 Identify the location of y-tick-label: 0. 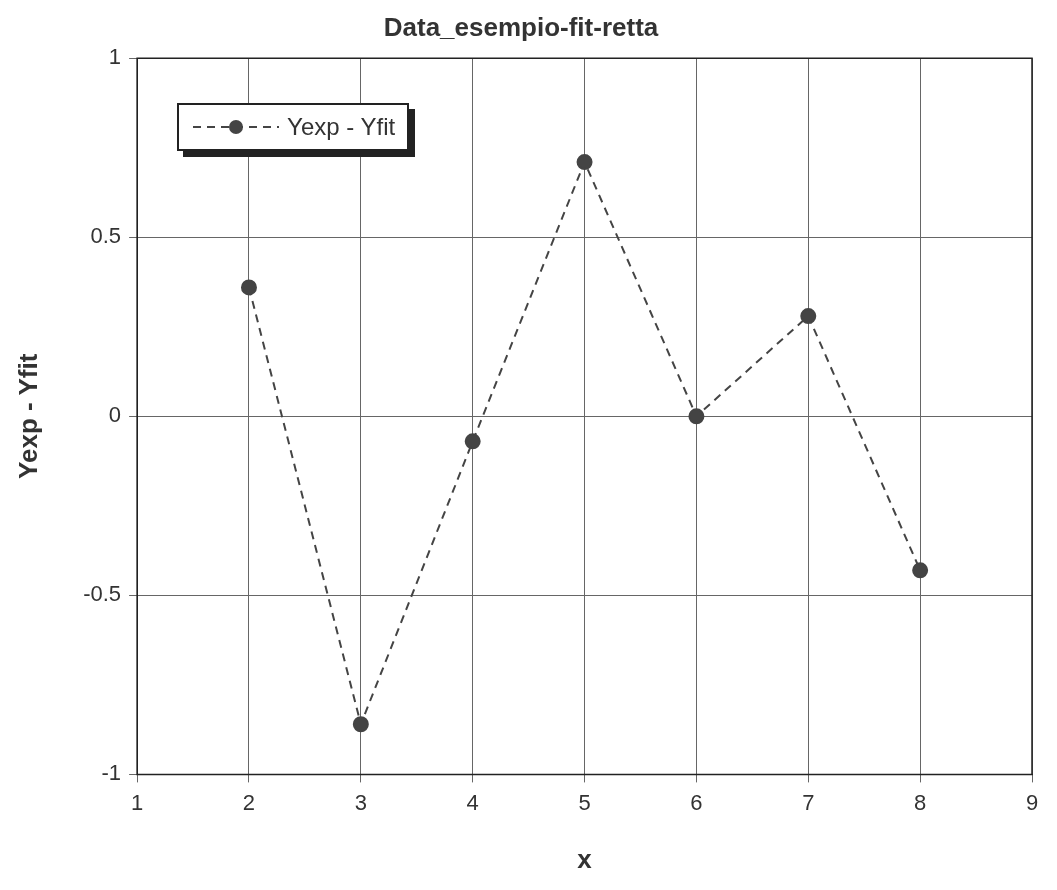
(115, 415).